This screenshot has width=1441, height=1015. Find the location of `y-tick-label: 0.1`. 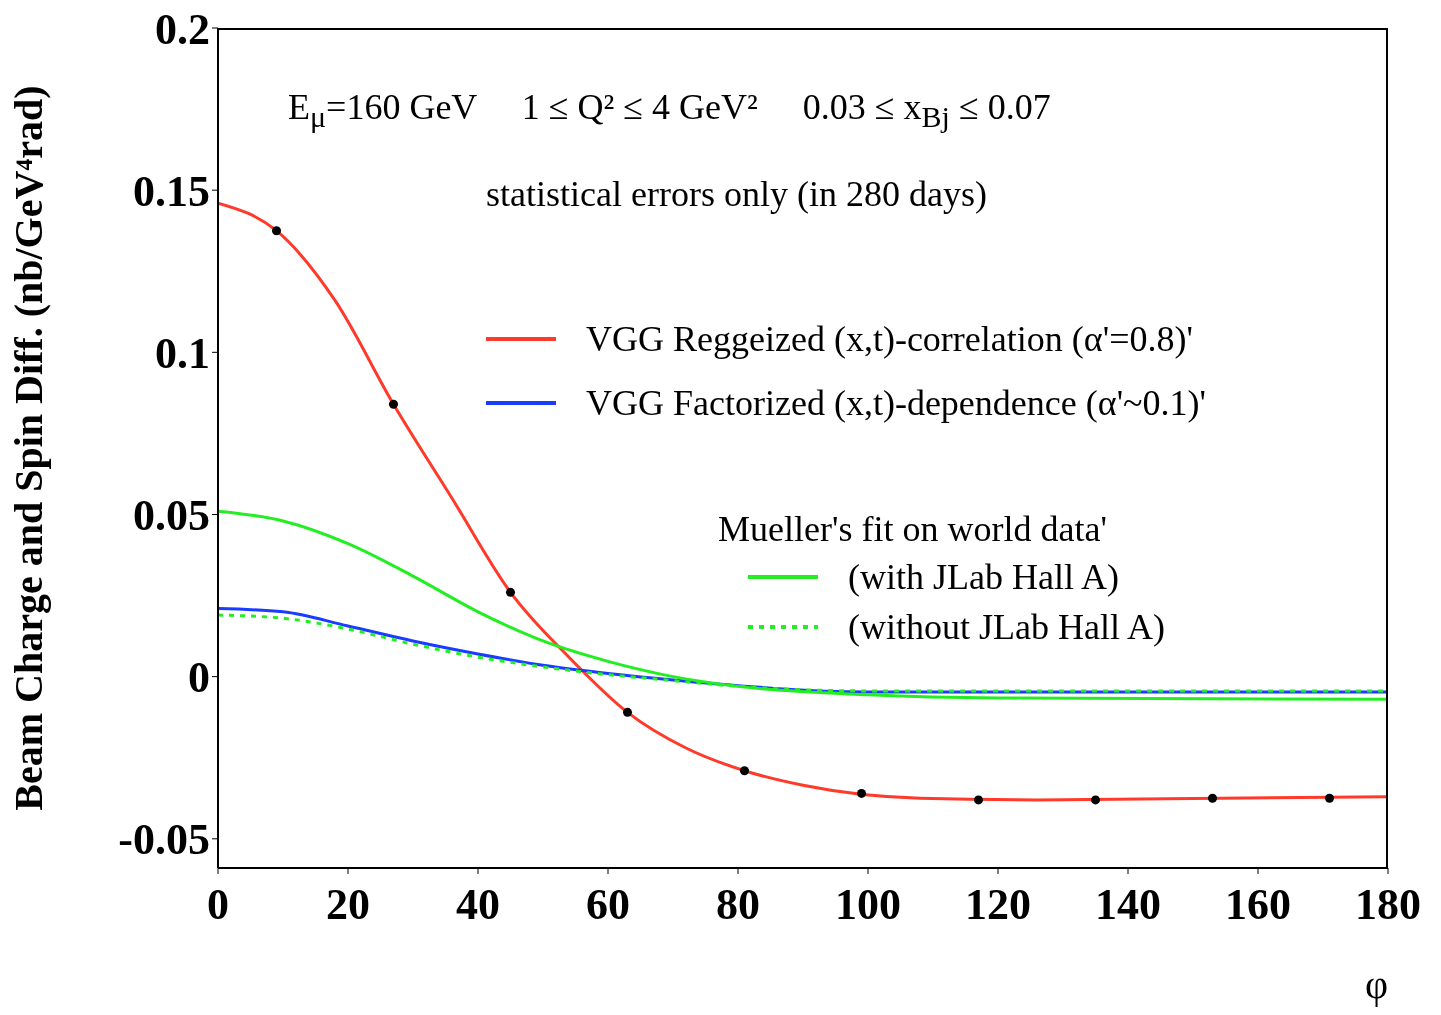

y-tick-label: 0.1 is located at coordinates (182, 353).